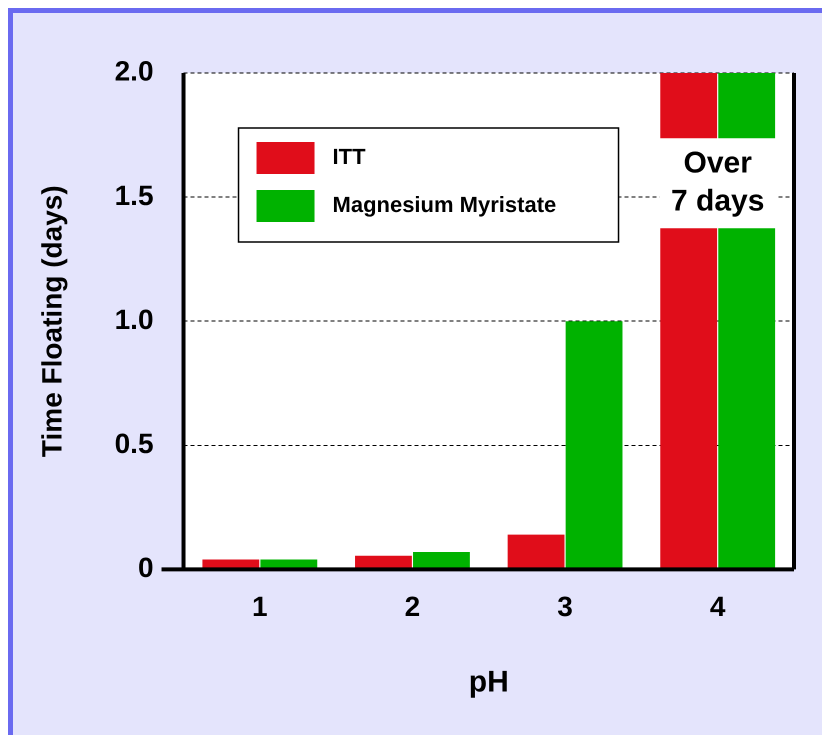  Describe the element at coordinates (134, 444) in the screenshot. I see `y-tick-label: 0.5` at that location.